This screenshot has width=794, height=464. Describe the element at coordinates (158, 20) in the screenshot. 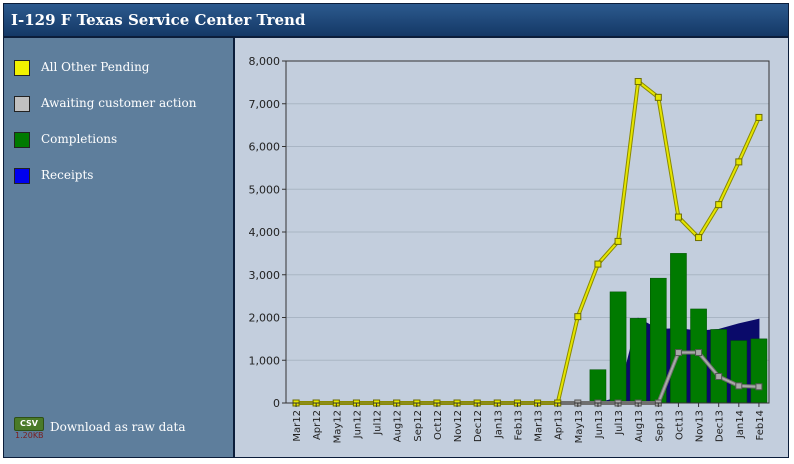

I see `page-title: I-129 F Texas Service Center Trend` at that location.